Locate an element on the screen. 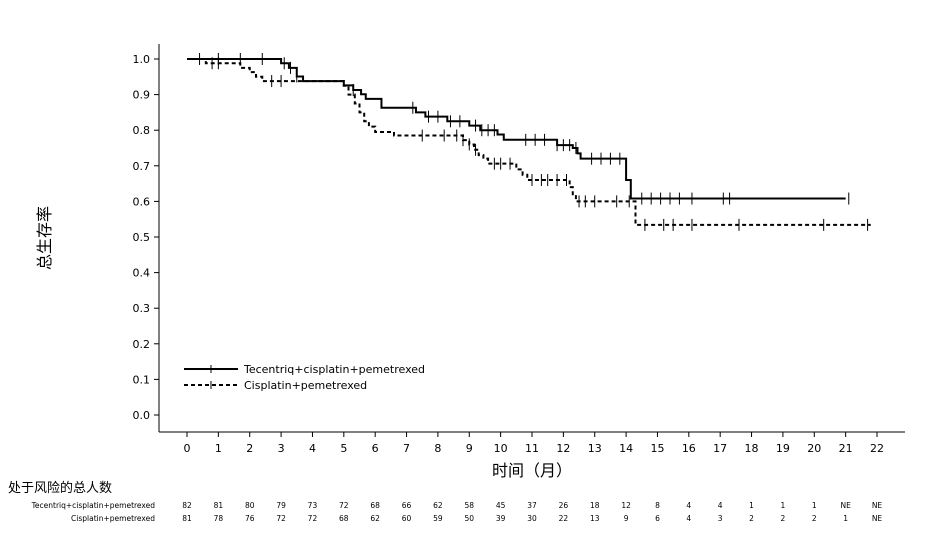 Image resolution: width=950 pixels, height=541 pixels. x-tick-label: 4 is located at coordinates (312, 448).